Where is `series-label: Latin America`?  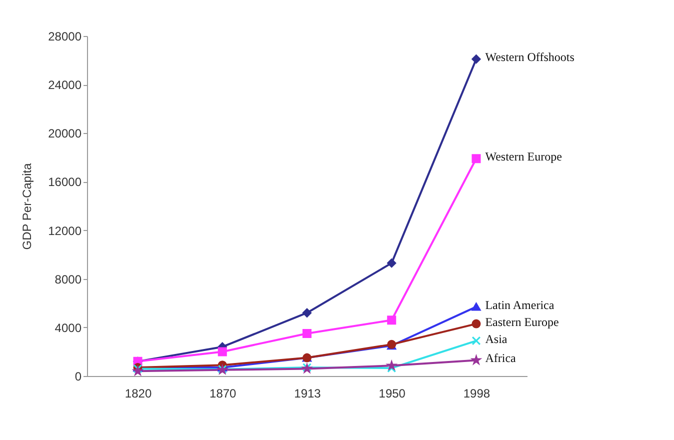
series-label: Latin America is located at coordinates (520, 305).